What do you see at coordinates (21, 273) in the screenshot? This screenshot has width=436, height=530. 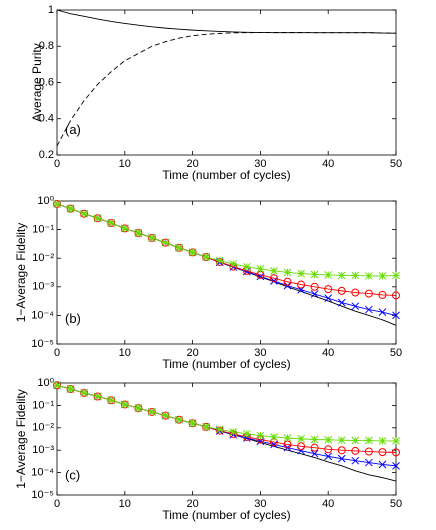 I see `y-axis-label: 1−Average Fidelity` at bounding box center [21, 273].